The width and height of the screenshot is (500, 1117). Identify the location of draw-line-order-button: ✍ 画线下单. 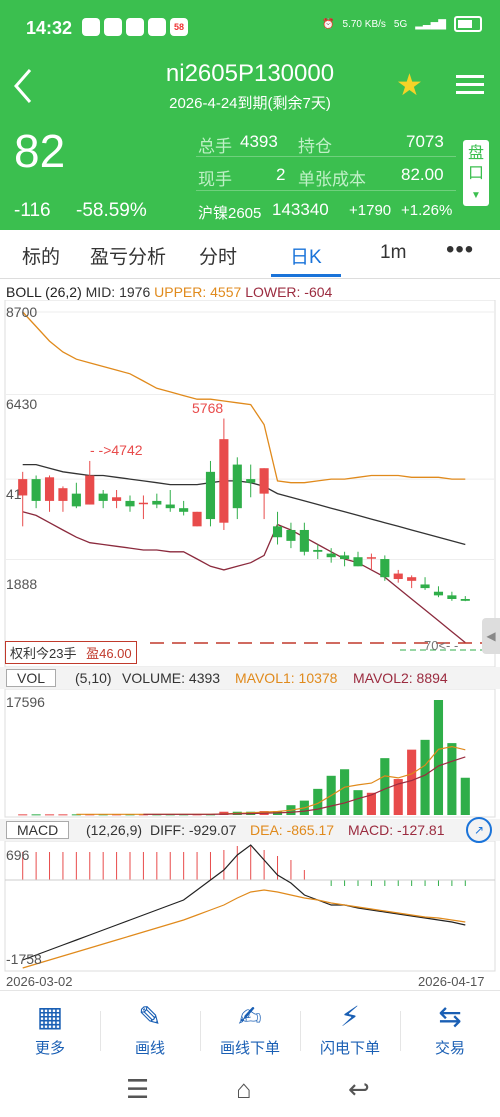
(250, 1027).